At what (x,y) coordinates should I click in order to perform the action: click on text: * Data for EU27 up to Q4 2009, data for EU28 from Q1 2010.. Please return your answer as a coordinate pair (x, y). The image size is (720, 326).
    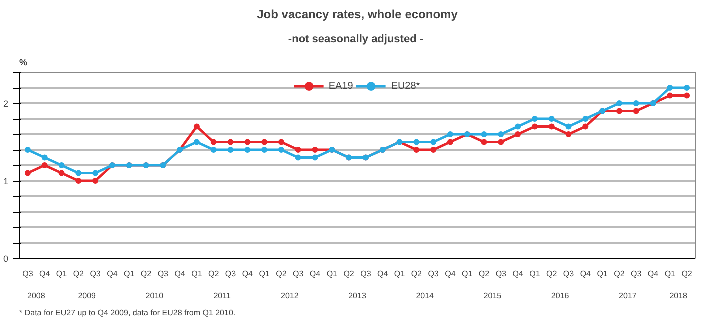
    Looking at the image, I should click on (128, 313).